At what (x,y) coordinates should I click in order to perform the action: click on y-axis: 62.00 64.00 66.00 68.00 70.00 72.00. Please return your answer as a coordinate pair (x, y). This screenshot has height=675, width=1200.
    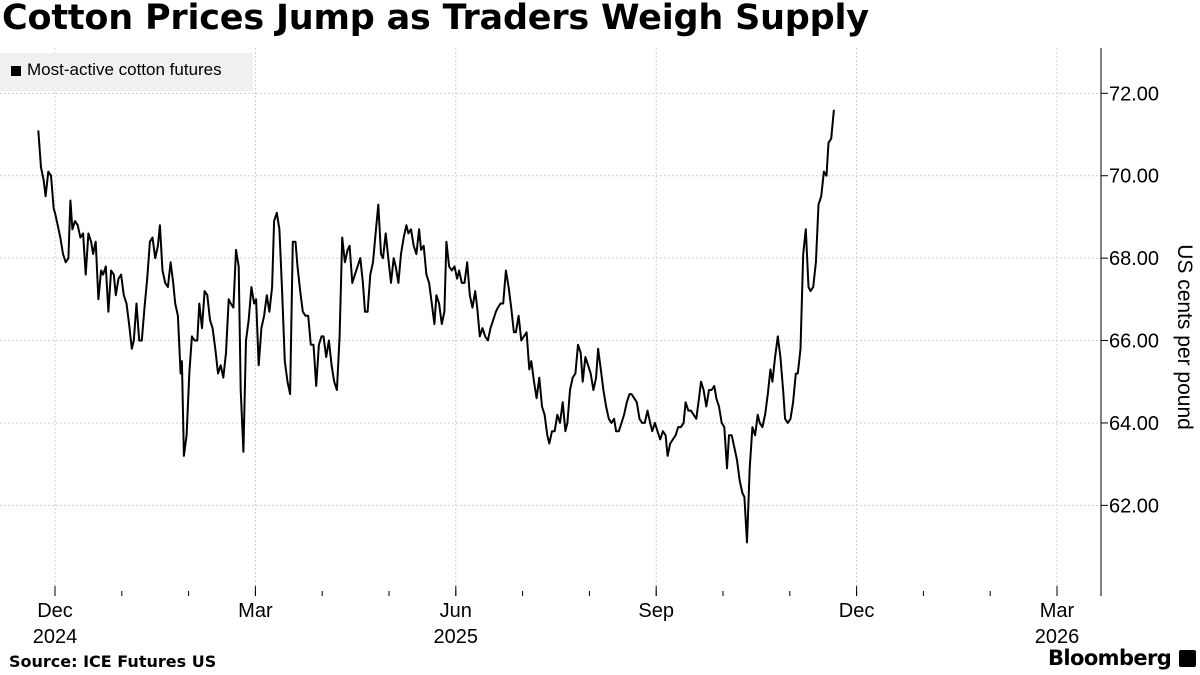
    Looking at the image, I should click on (1129, 322).